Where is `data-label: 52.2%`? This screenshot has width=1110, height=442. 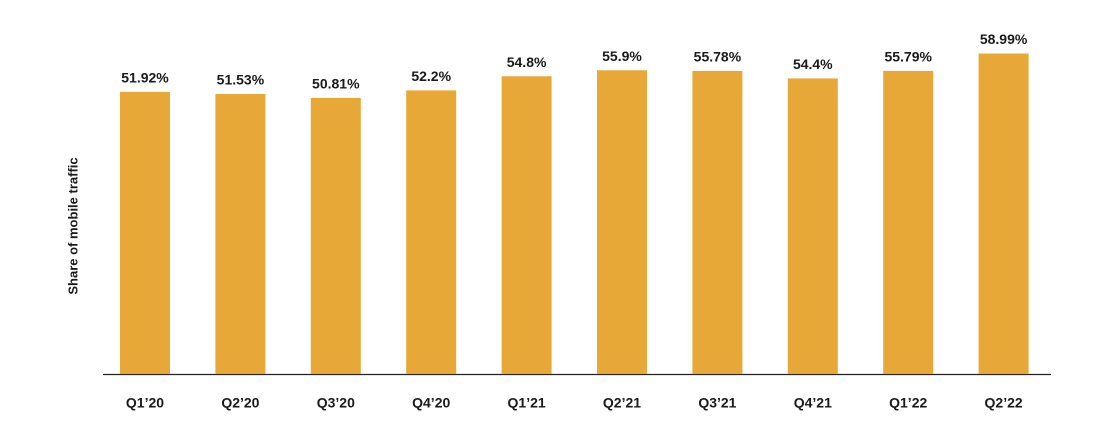
data-label: 52.2% is located at coordinates (431, 76).